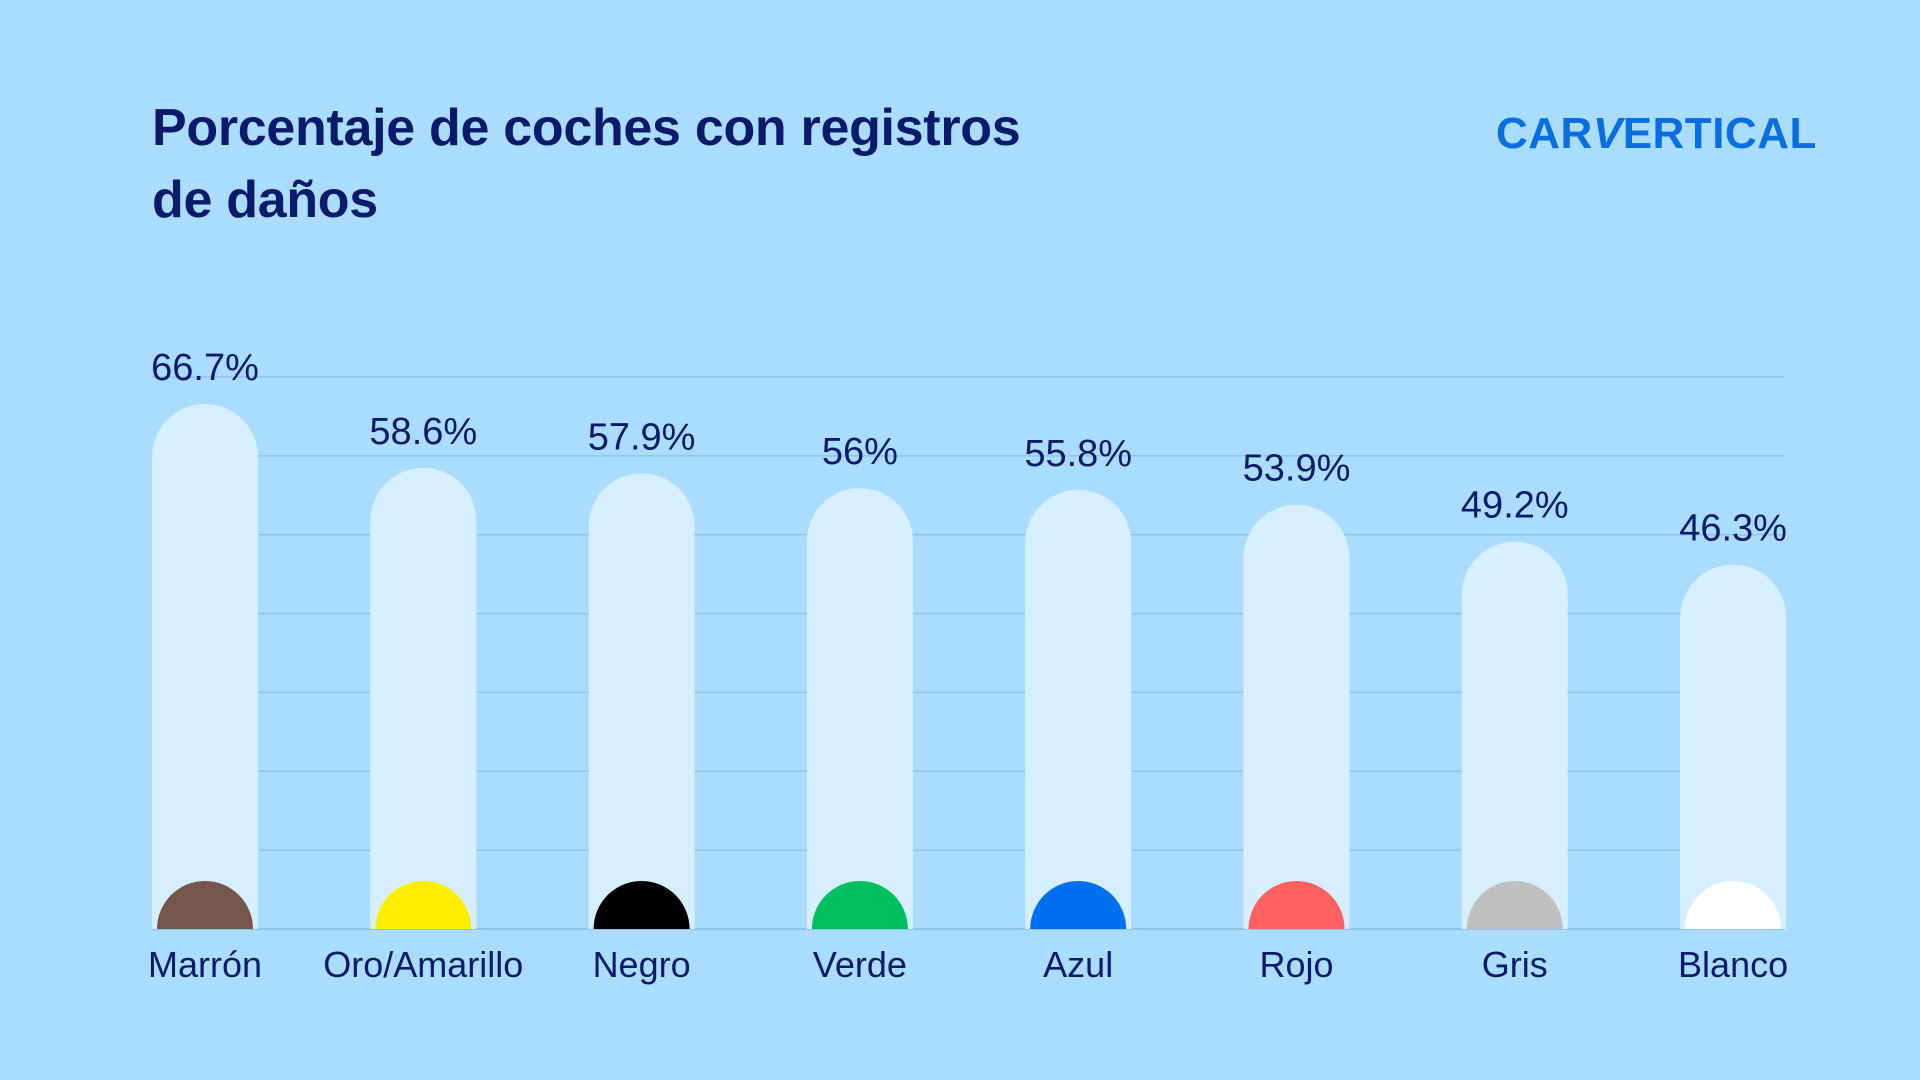 Image resolution: width=1920 pixels, height=1080 pixels. Describe the element at coordinates (1078, 454) in the screenshot. I see `value-label-azul: 55.8%` at that location.